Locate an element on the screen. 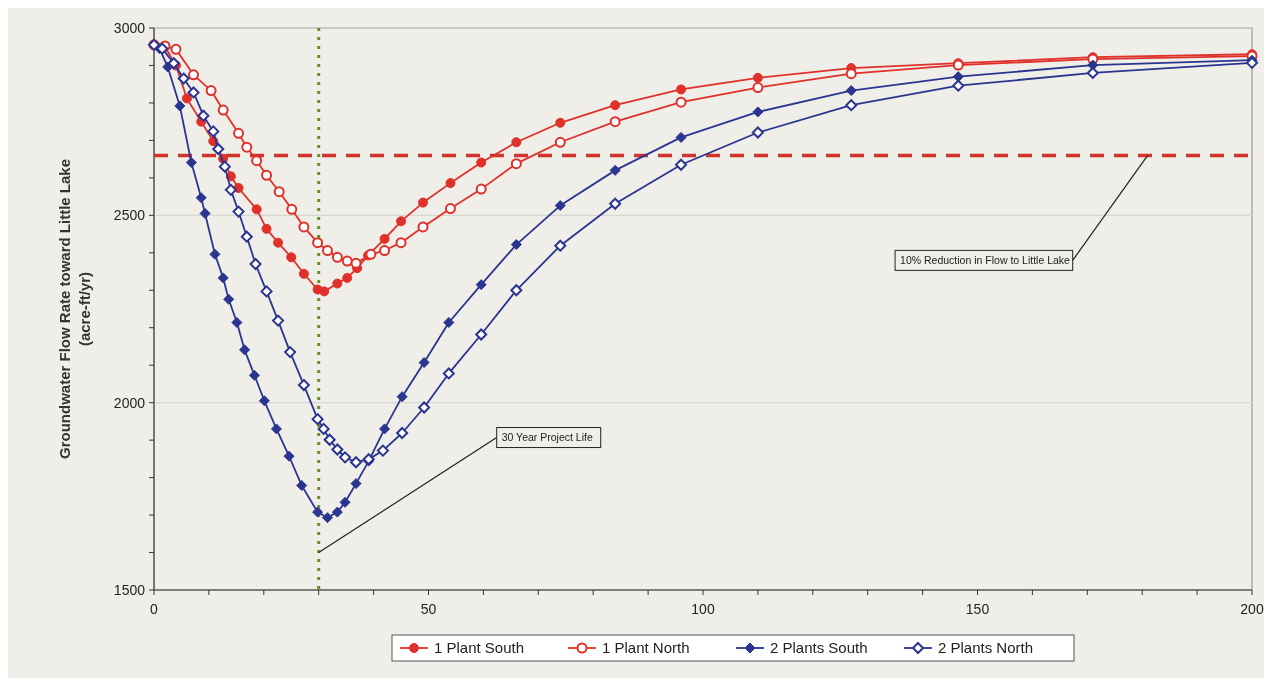 This screenshot has width=1272, height=686. annotation: 30 Year Project Life is located at coordinates (547, 437).